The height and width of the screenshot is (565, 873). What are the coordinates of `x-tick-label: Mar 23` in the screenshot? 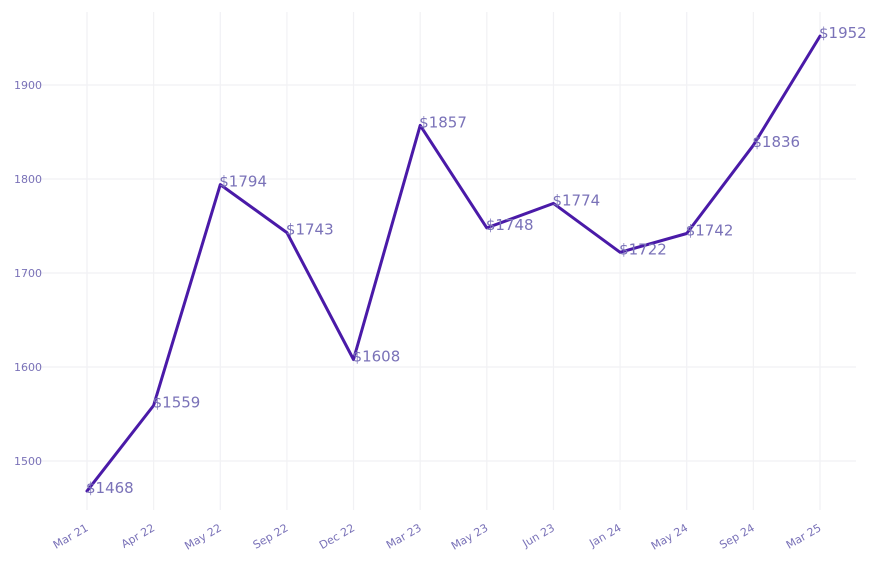 It's located at (404, 536).